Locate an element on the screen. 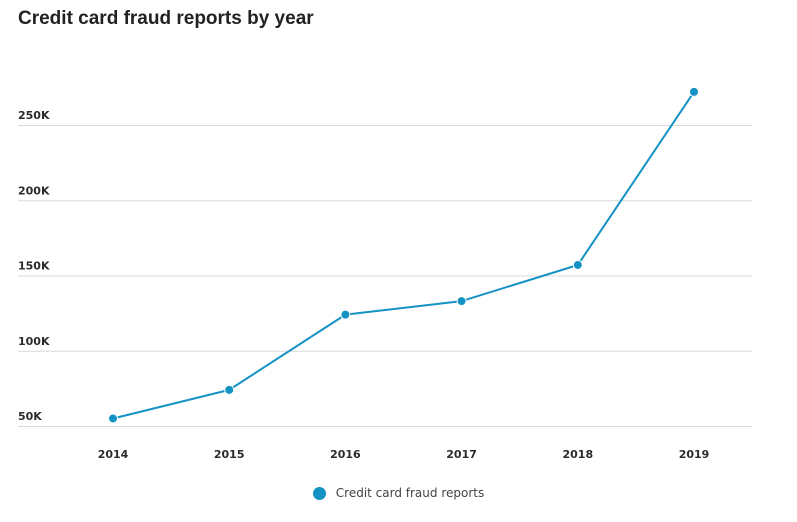 The image size is (797, 522). legend: Credit card fraud reports is located at coordinates (398, 493).